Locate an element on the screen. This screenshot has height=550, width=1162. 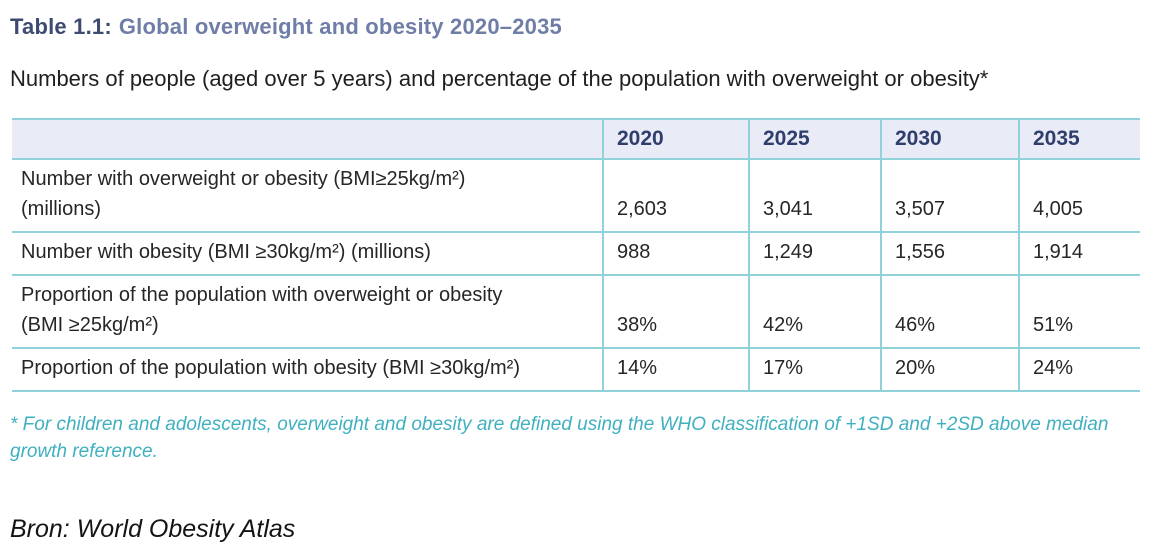
cell-value: 1,914 is located at coordinates (1079, 254).